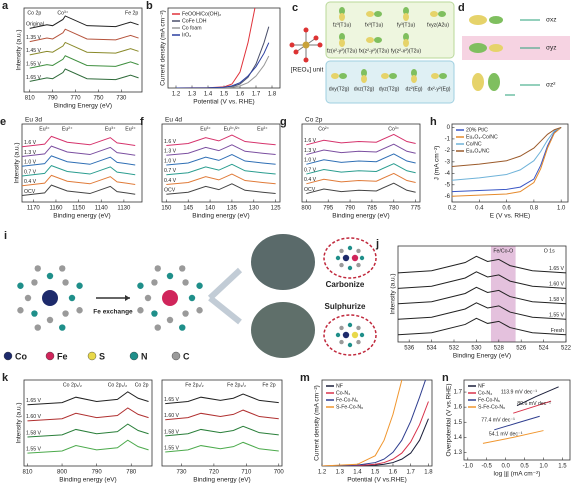 The height and width of the screenshot is (491, 575). Describe the element at coordinates (34, 38) in the screenshot. I see `series-label: 1.35 V` at that location.